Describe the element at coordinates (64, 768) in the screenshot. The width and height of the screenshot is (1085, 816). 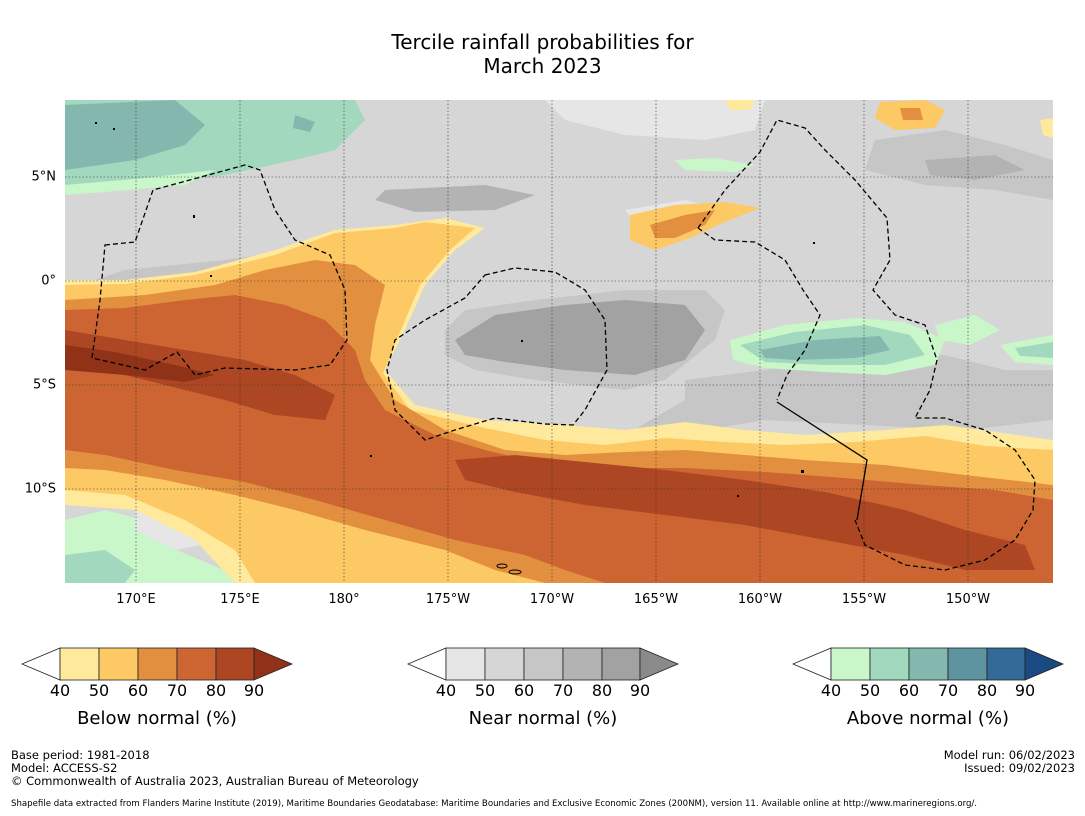
I see `model-name: Model: ACCESS-S2` at that location.